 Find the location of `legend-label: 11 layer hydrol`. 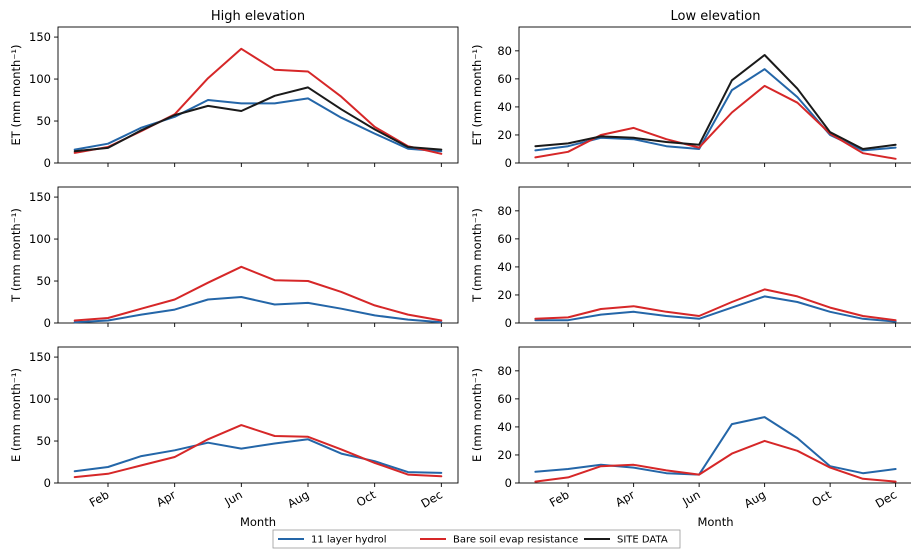

legend-label: 11 layer hydrol is located at coordinates (349, 540).